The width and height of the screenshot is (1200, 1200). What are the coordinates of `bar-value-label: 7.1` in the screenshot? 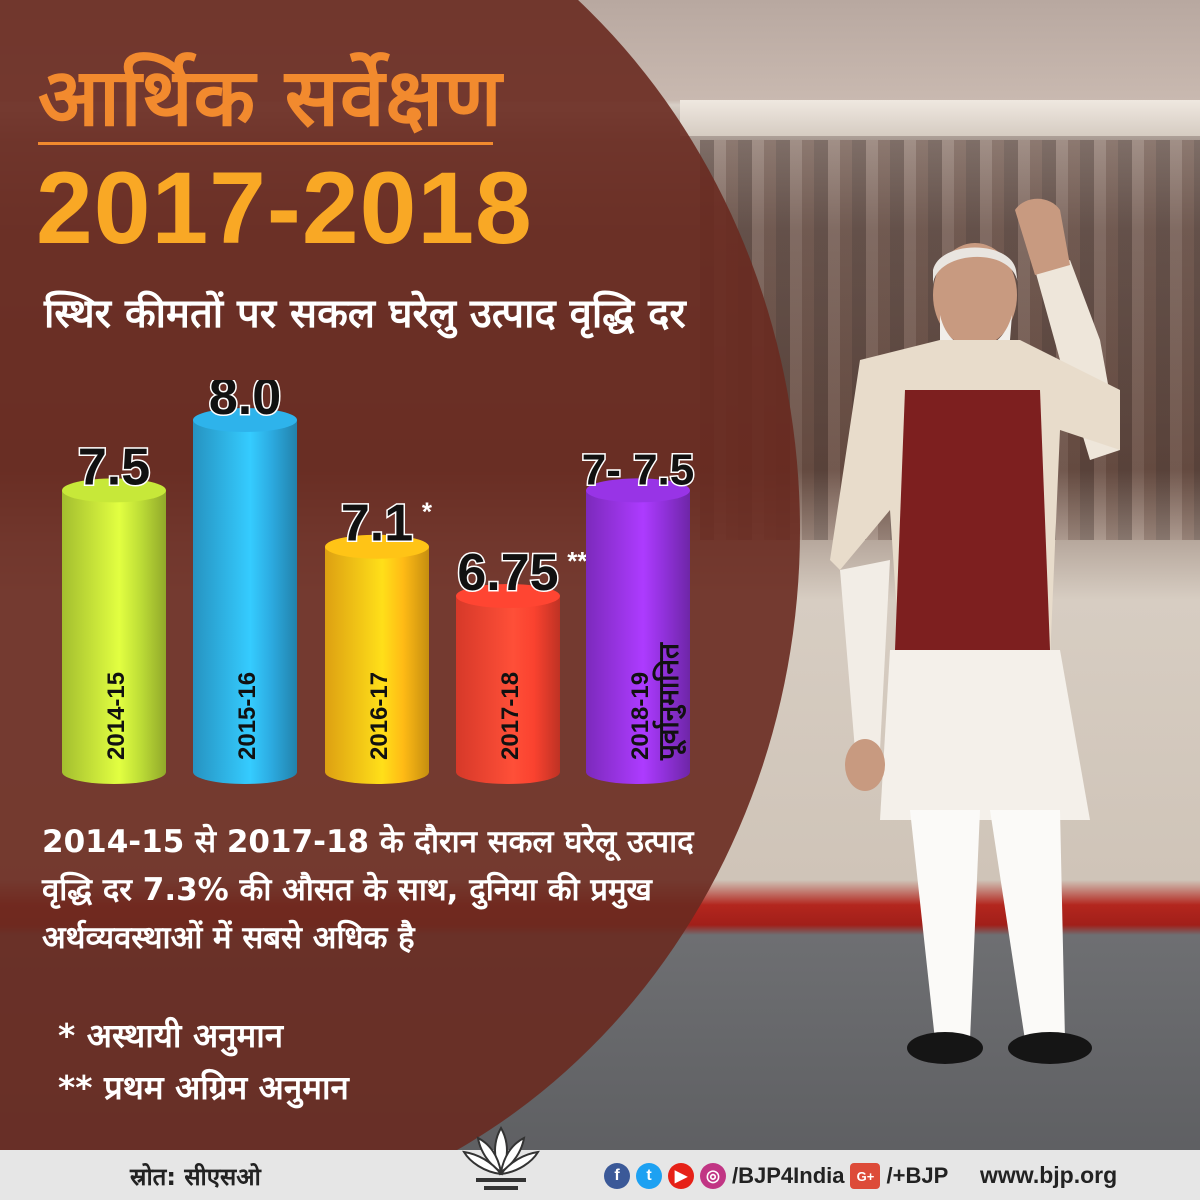 It's located at (377, 524).